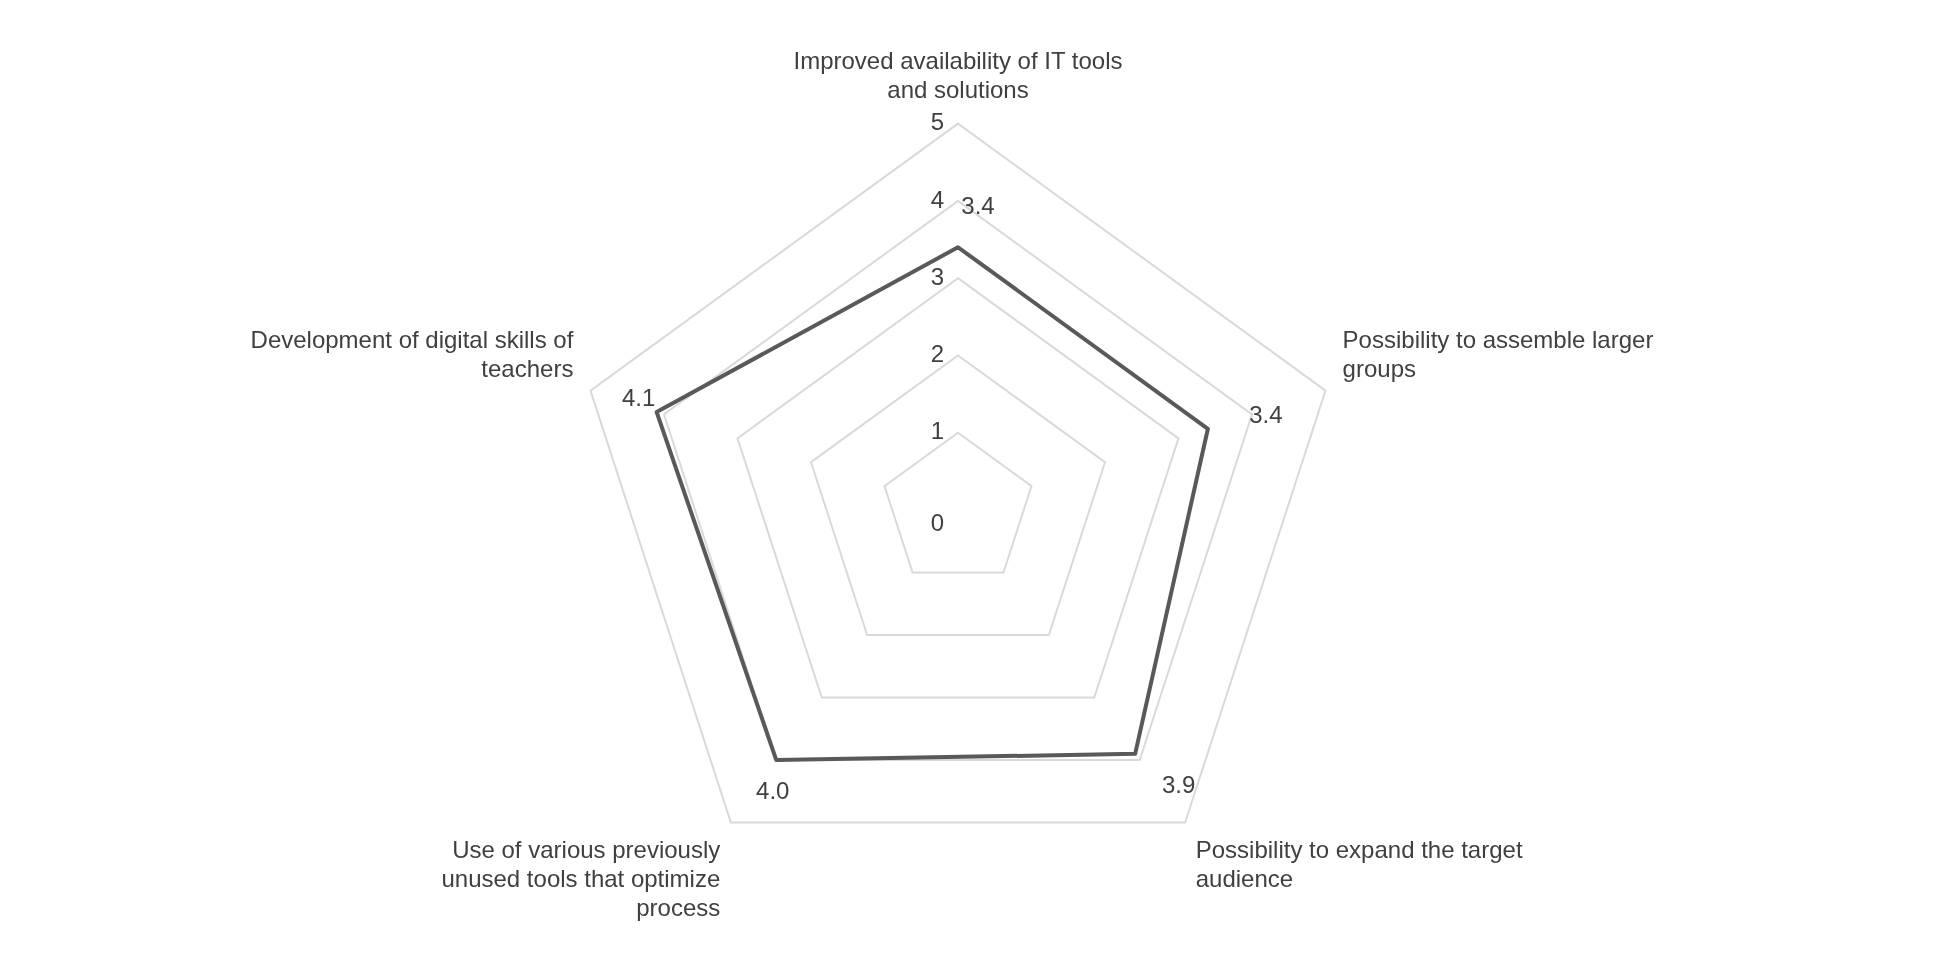 Image resolution: width=1939 pixels, height=965 pixels. I want to click on y-tick-label: 3, so click(937, 276).